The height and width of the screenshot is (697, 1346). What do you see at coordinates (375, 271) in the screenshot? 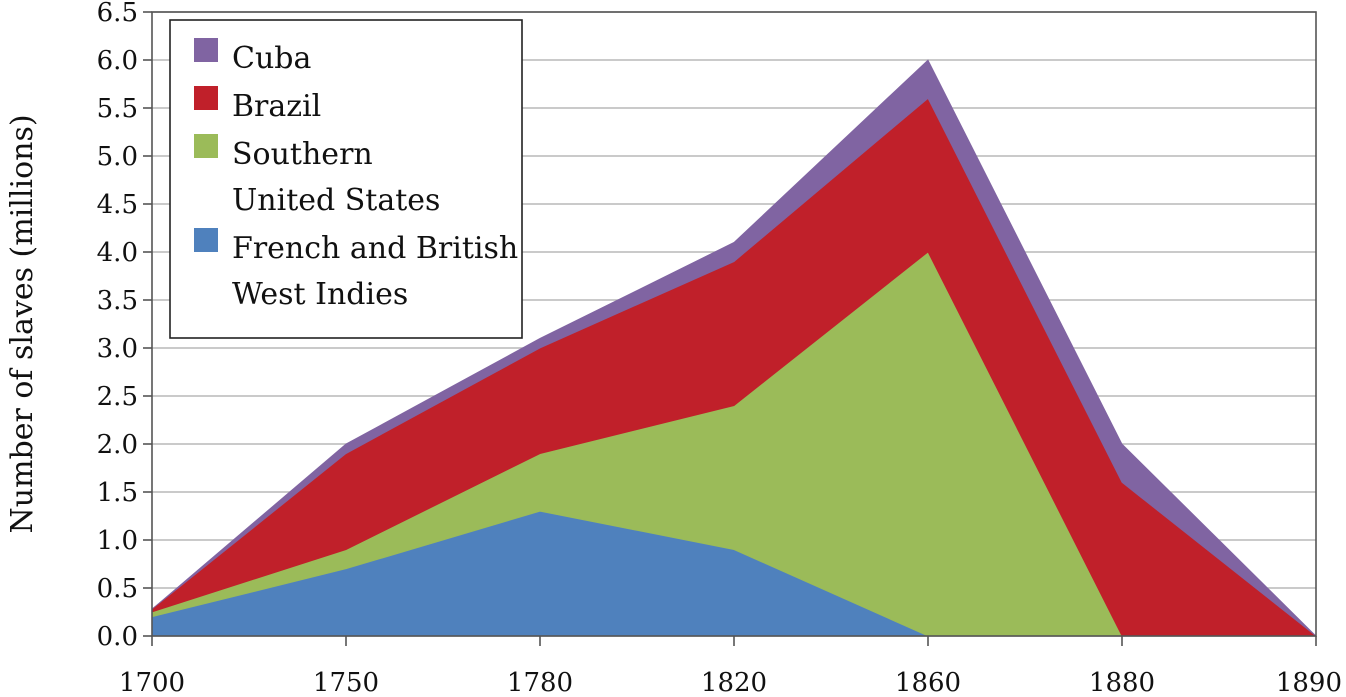
I see `legend-label: French and British West Indies` at bounding box center [375, 271].